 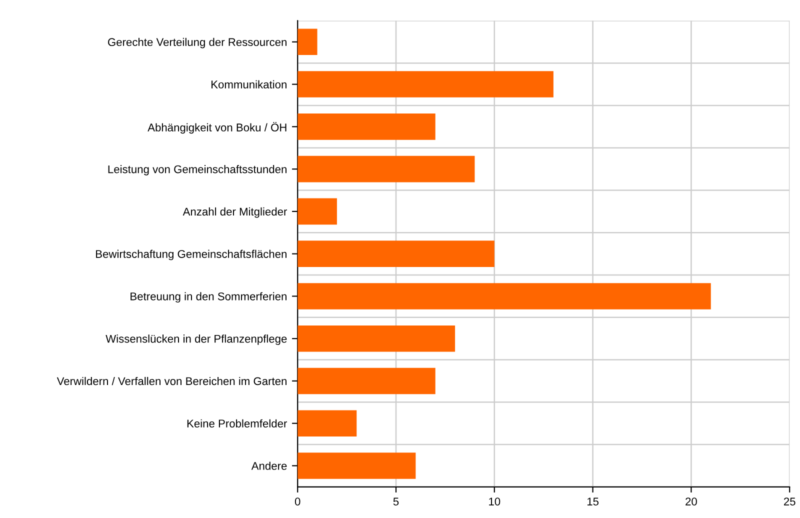 I want to click on y-tick-label: Leistung von Gemeinschaftsstunden, so click(x=197, y=170).